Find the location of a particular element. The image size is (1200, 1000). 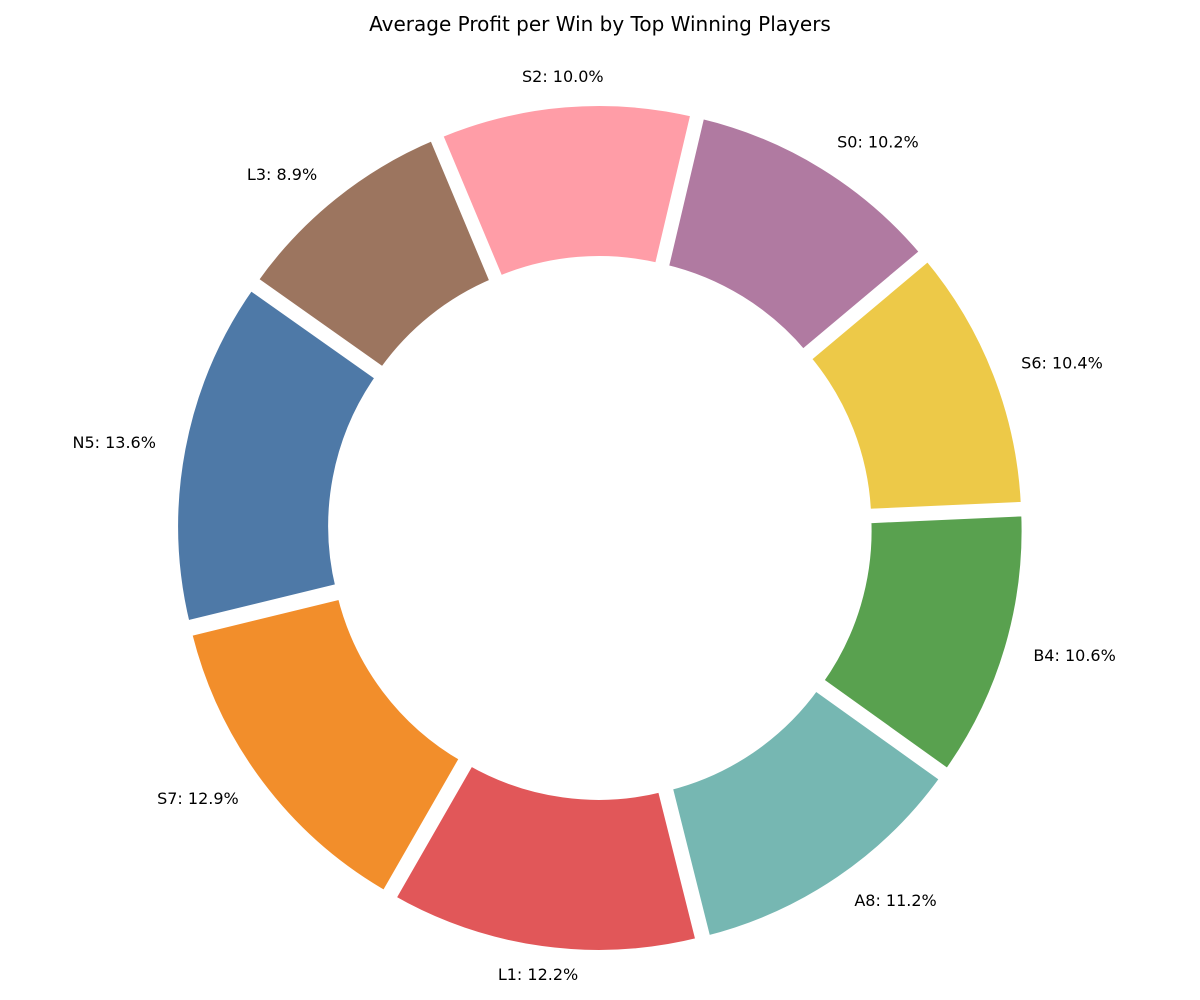

slice-s2 is located at coordinates (566, 192).